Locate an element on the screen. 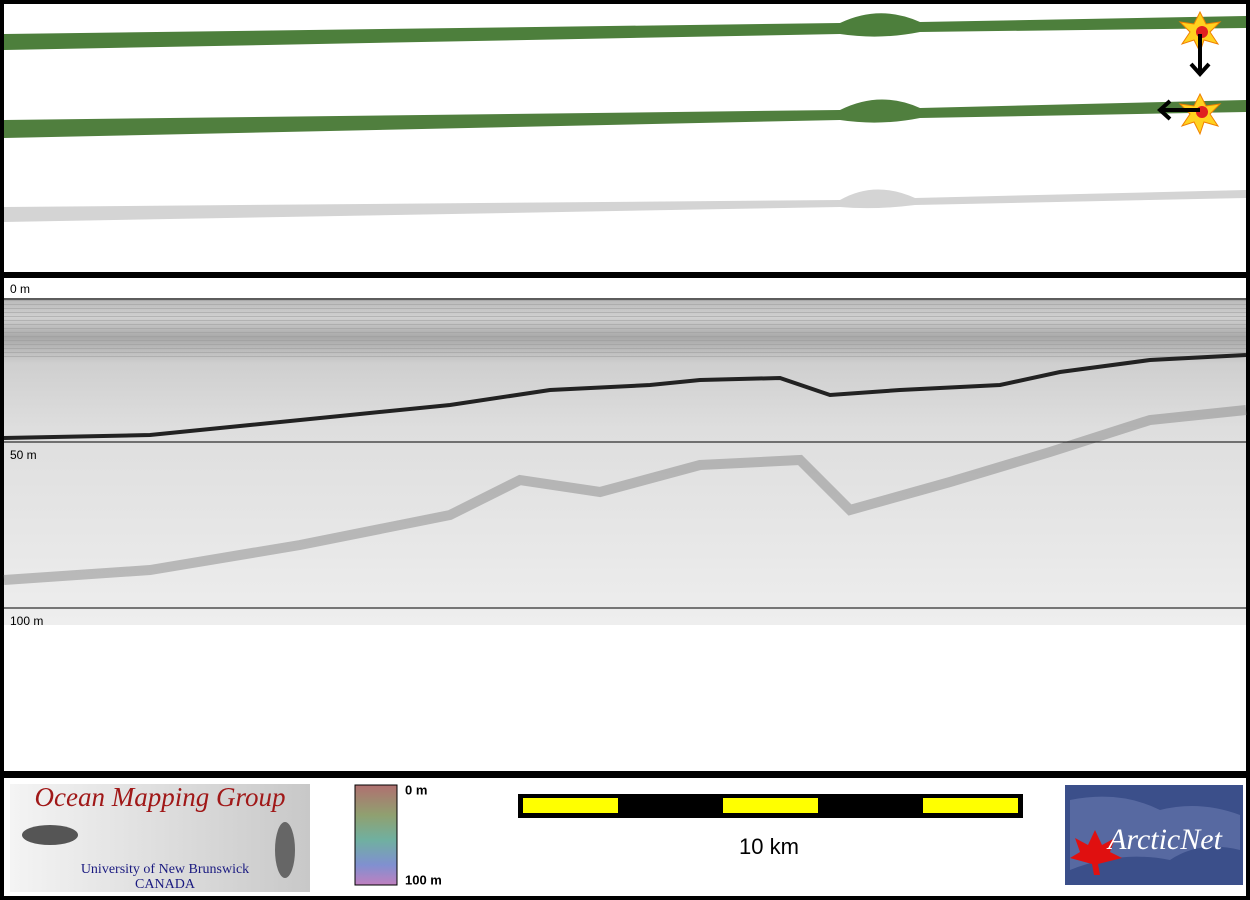 The width and height of the screenshot is (1250, 900). depth-label: 0 m is located at coordinates (20, 289).